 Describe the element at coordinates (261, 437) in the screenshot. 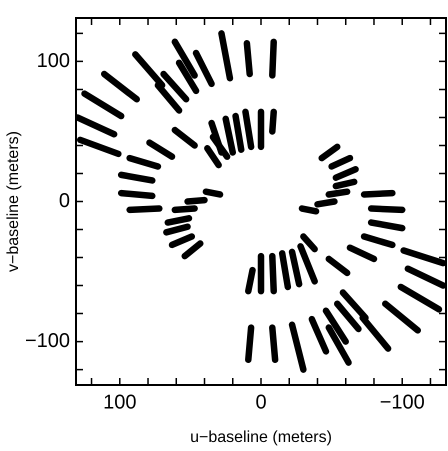

I see `x-axis-title: u−baseline (meters)` at that location.